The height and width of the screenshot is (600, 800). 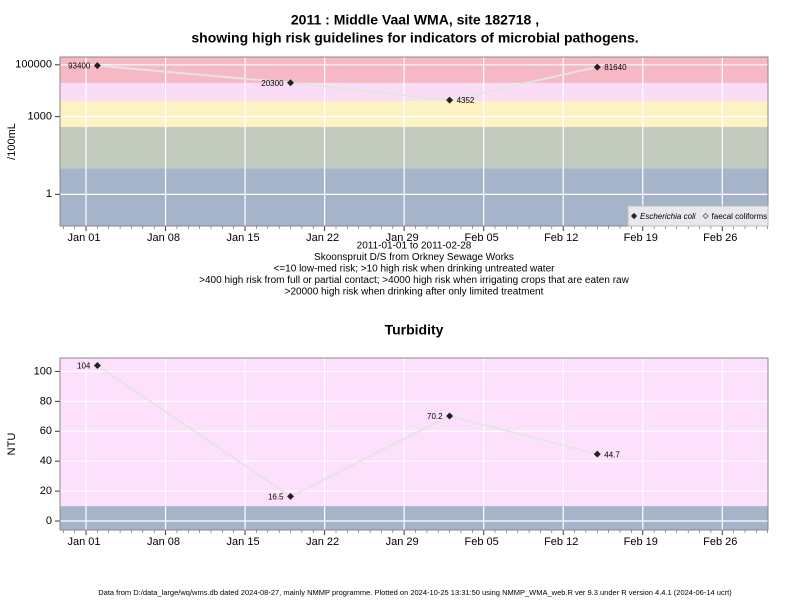 What do you see at coordinates (79, 66) in the screenshot?
I see `data-label: 93400` at bounding box center [79, 66].